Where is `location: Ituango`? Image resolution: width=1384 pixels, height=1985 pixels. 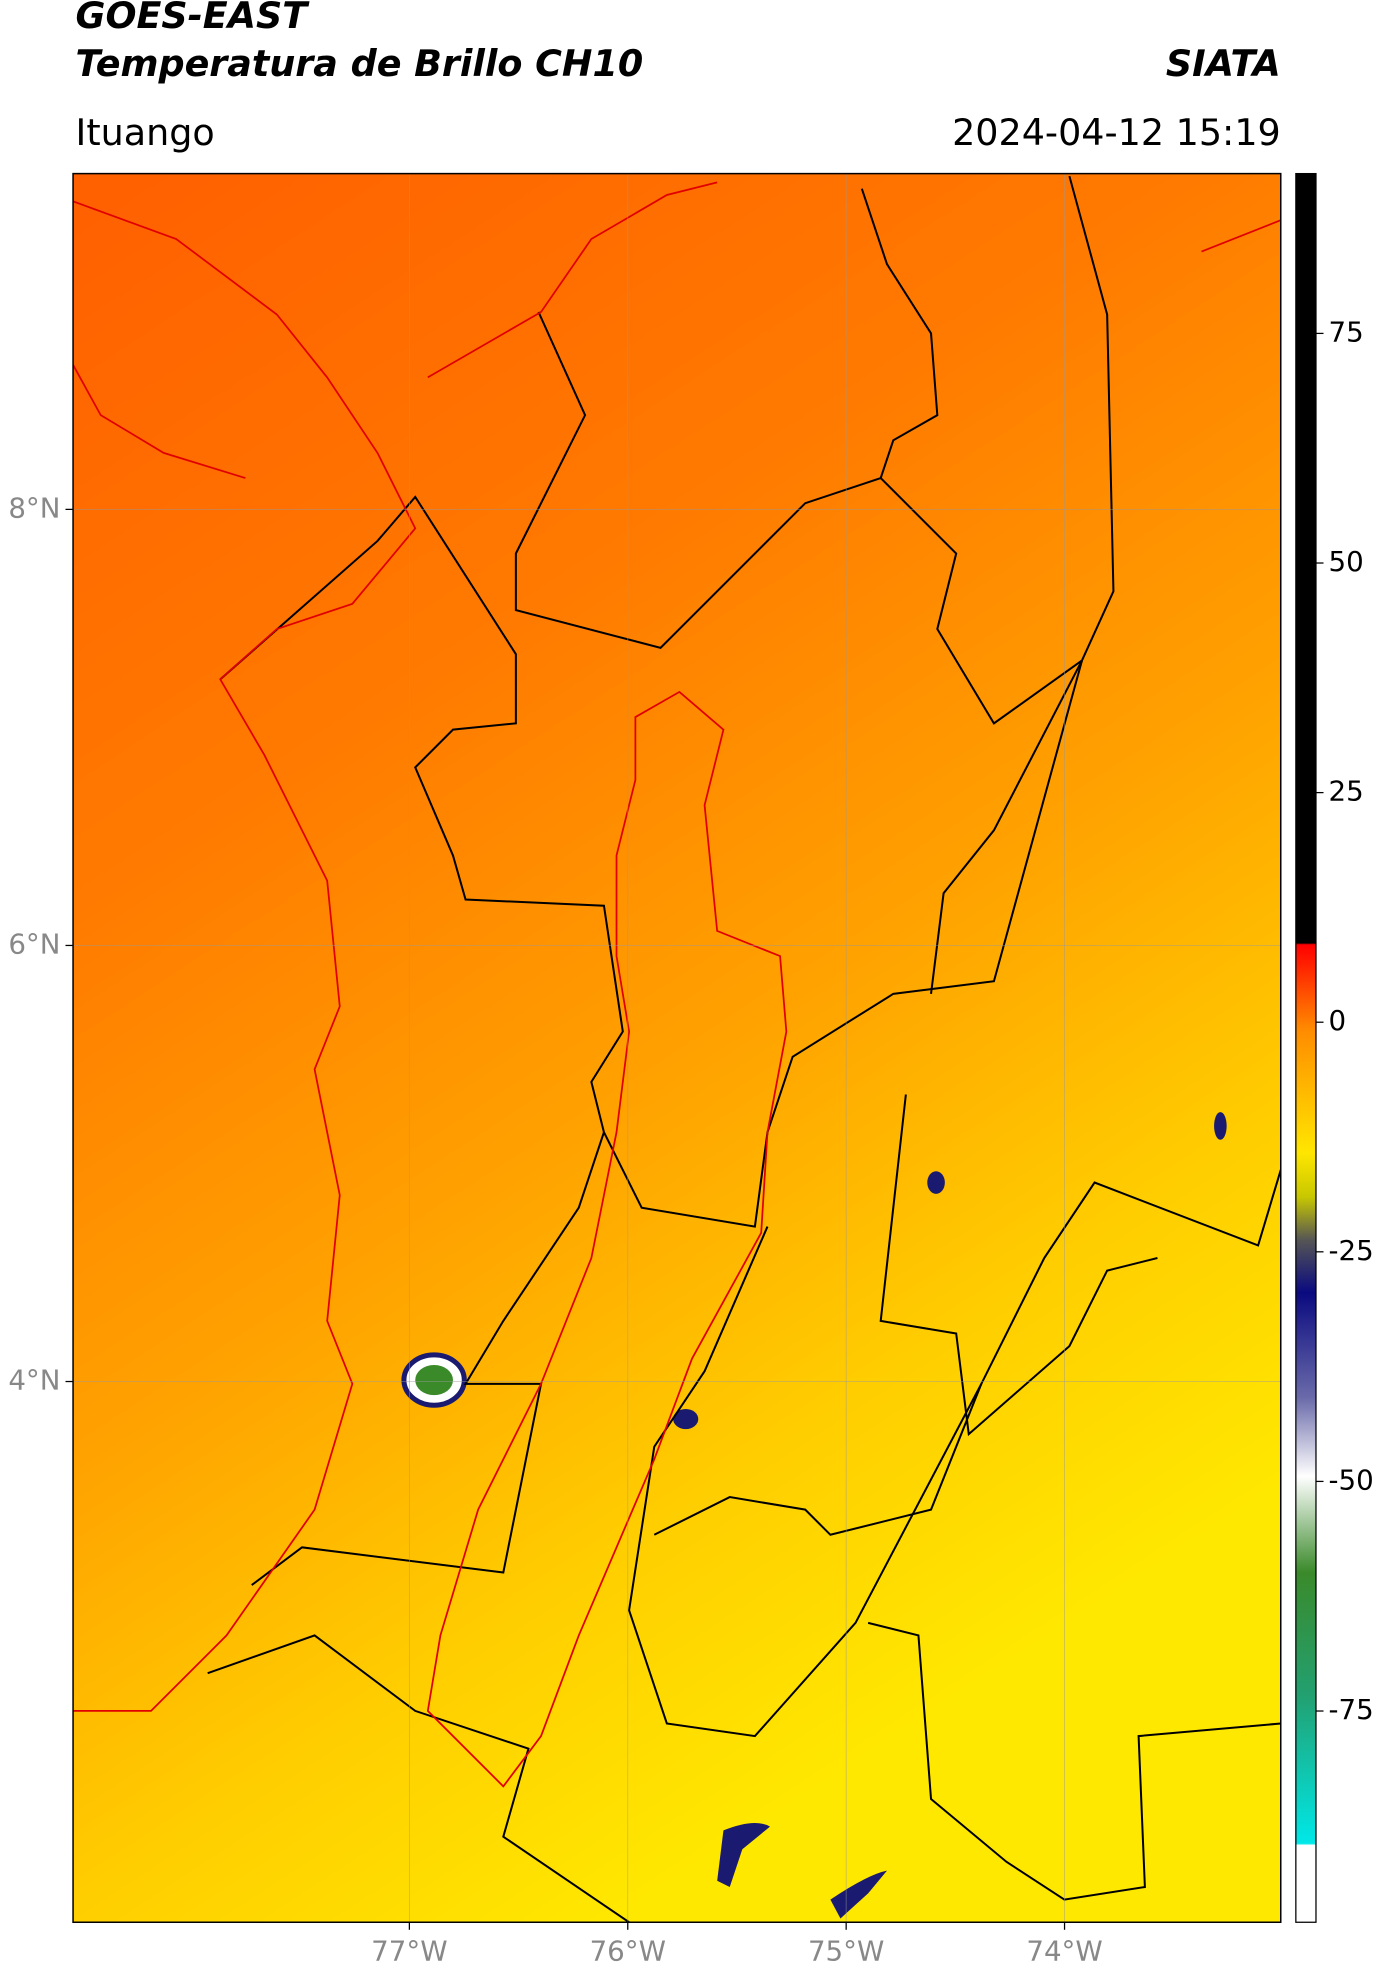
location: Ituango is located at coordinates (145, 132).